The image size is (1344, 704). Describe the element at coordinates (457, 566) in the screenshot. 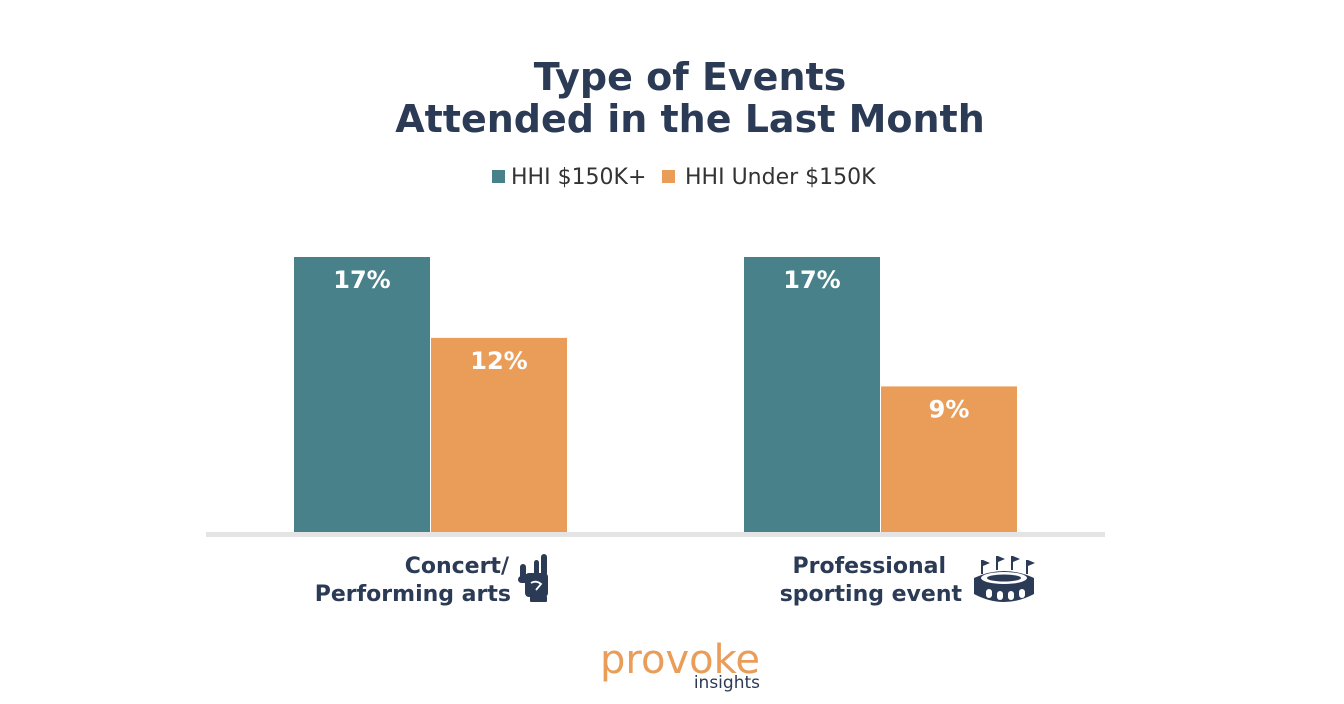

I see `category-label-concert-line-1: Concert/` at that location.